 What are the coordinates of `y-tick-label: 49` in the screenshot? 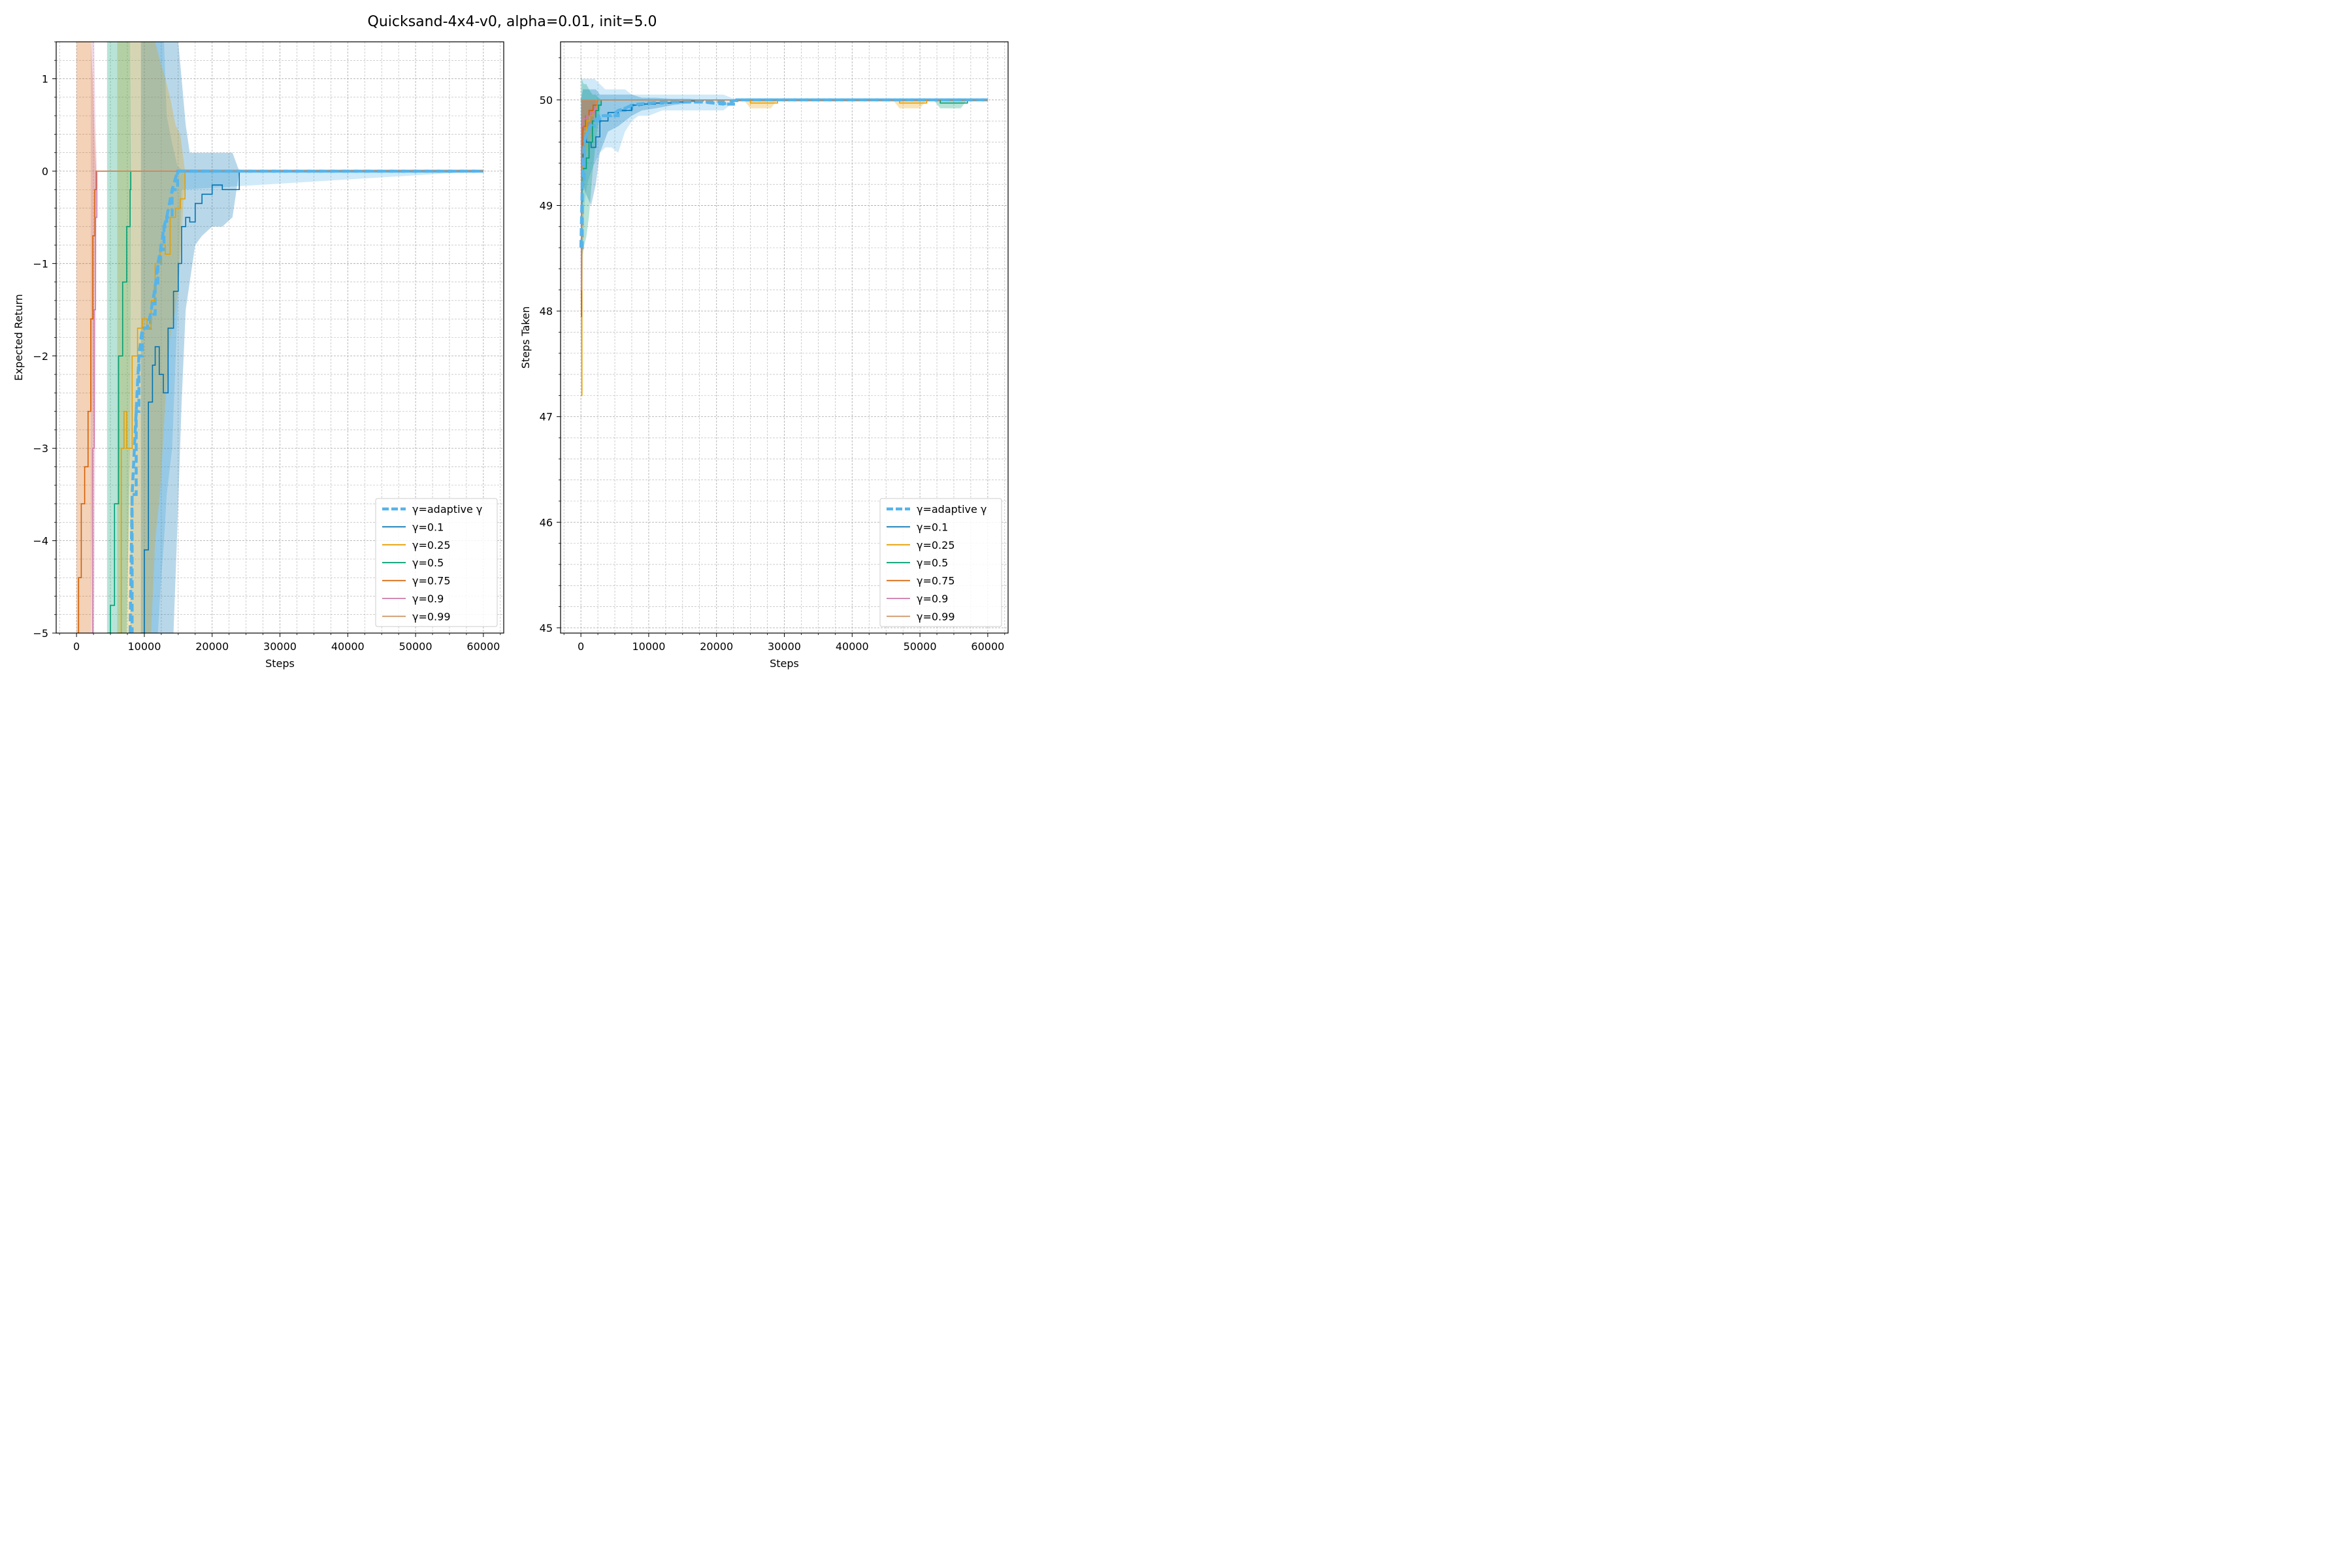 It's located at (546, 205).